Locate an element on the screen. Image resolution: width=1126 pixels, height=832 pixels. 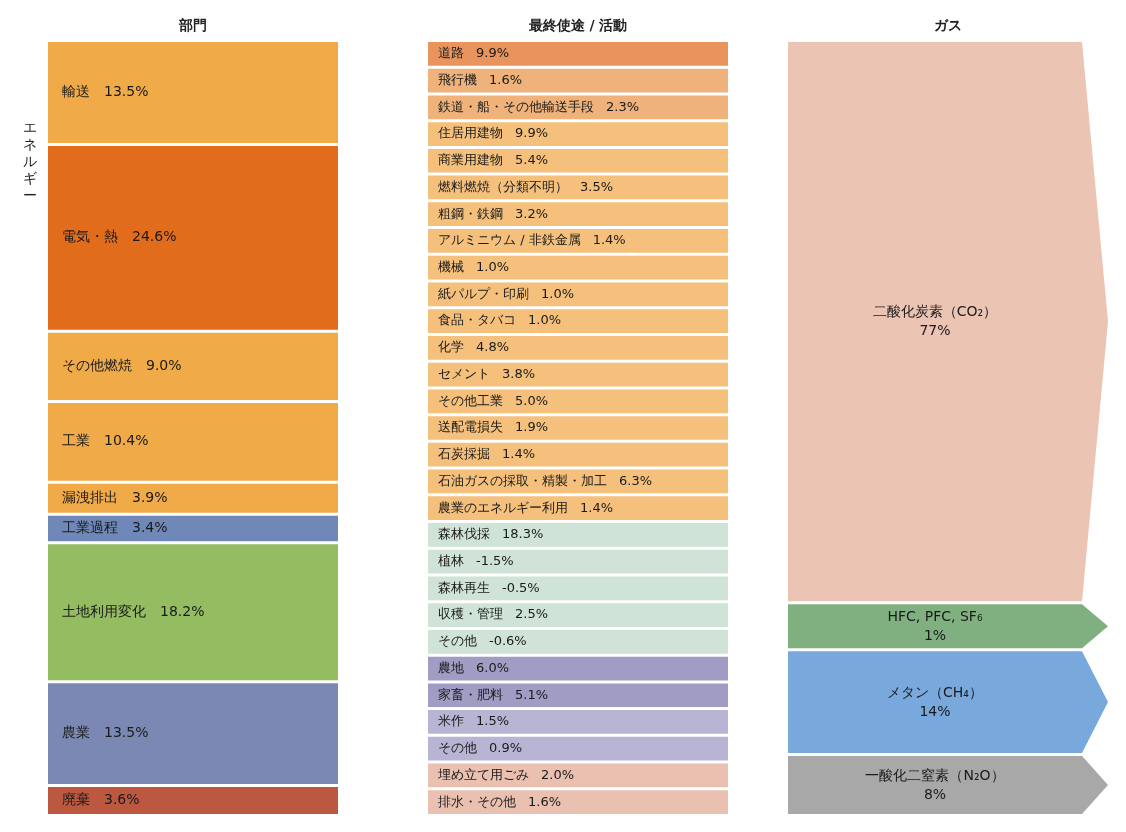
category-label: 廃棄 is located at coordinates (76, 799).